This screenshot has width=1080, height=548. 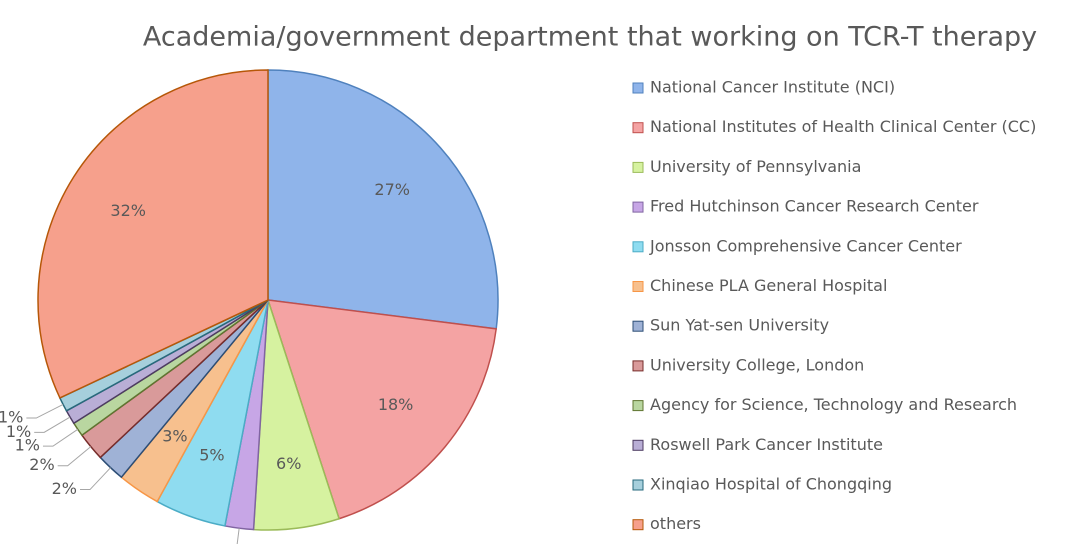 What do you see at coordinates (174, 435) in the screenshot?
I see `data-label: 3%` at bounding box center [174, 435].